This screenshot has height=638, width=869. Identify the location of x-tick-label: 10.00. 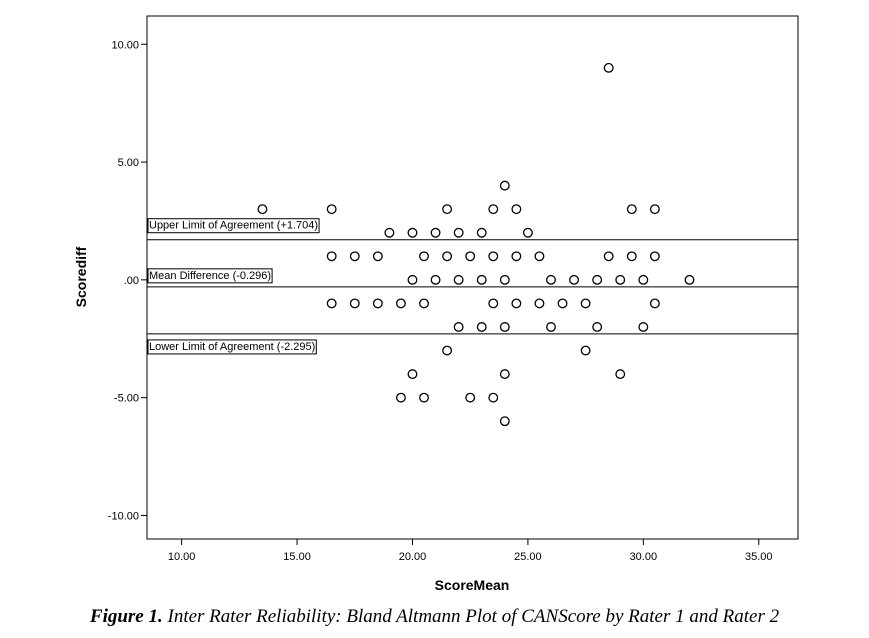
(182, 557).